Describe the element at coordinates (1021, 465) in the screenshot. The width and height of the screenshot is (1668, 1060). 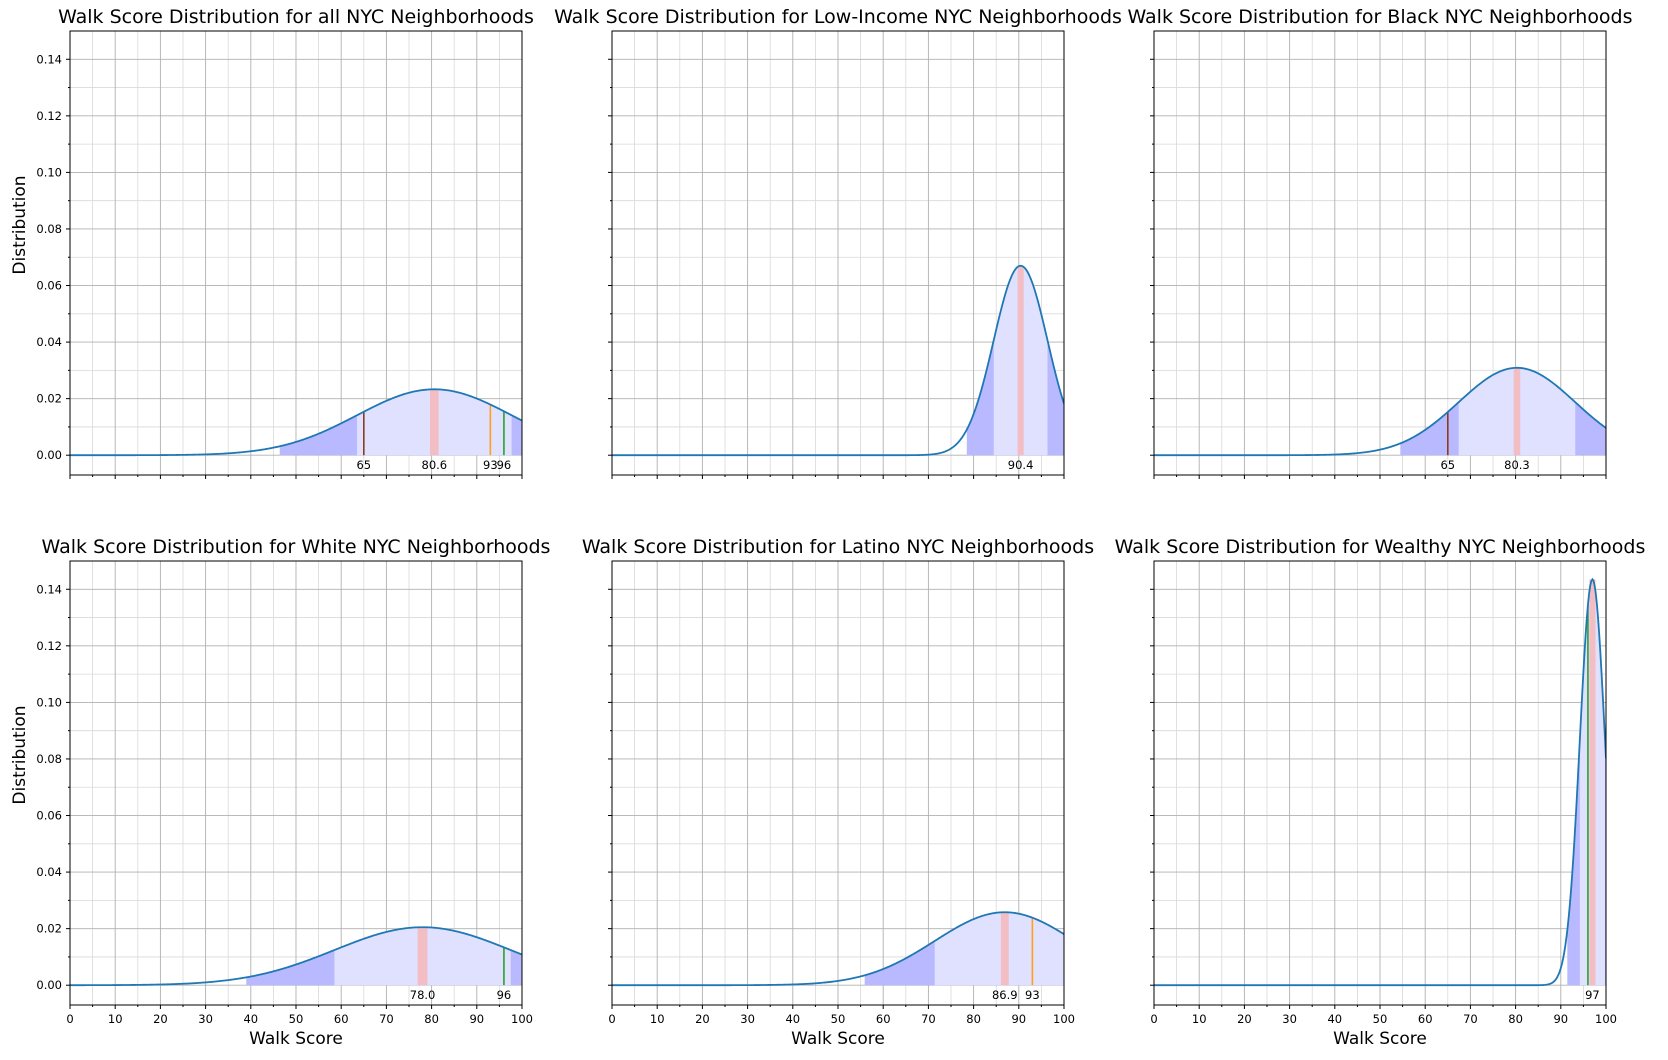
I see `mean-label: 90.4` at that location.